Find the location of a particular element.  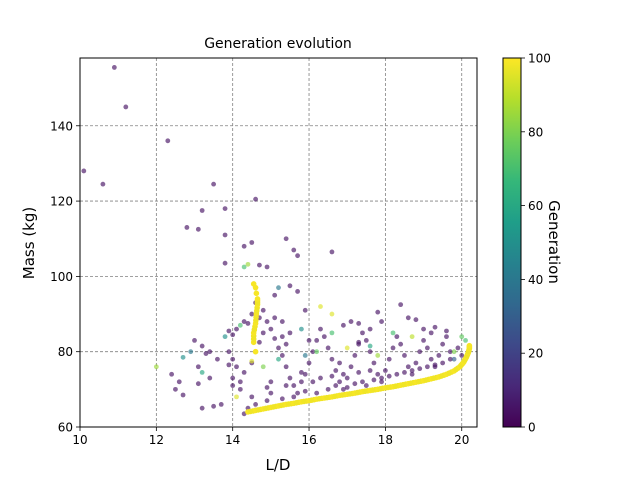

colorbar-tick-label: 40 is located at coordinates (535, 280).